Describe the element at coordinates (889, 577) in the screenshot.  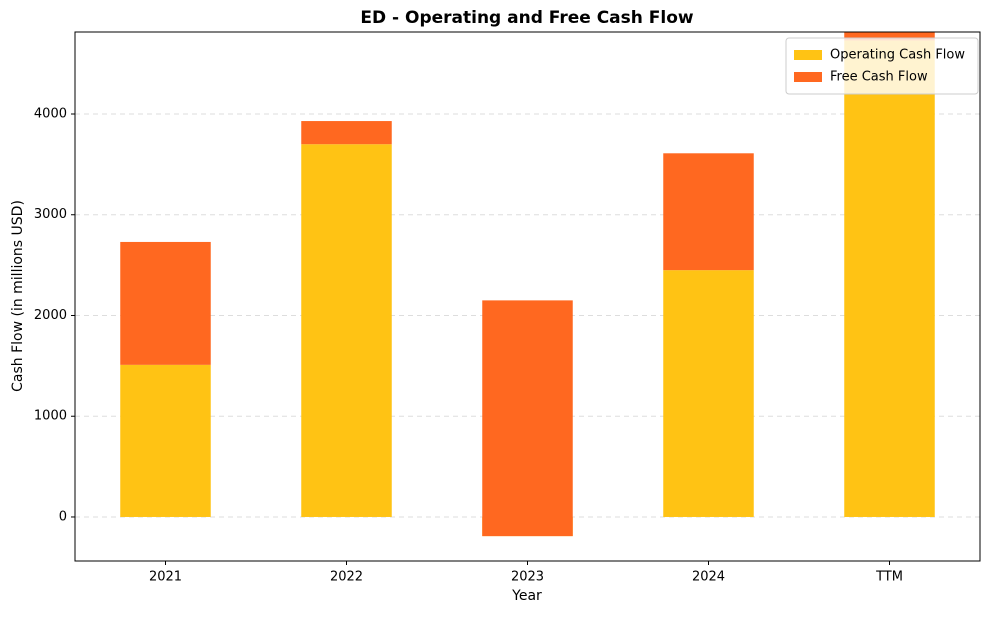
I see `x-tick-label: TTM` at that location.